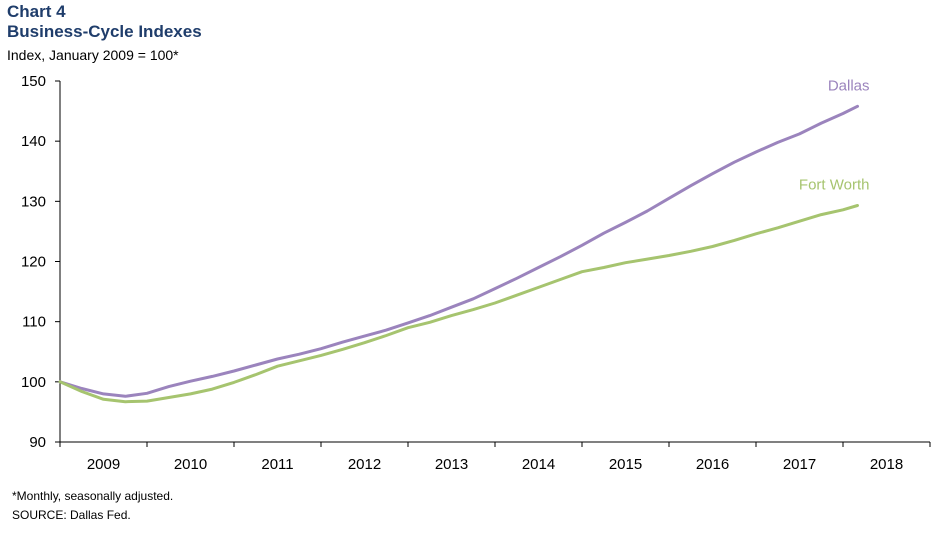 Image resolution: width=949 pixels, height=541 pixels. I want to click on series-label-fort-worth: Fort Worth, so click(834, 185).